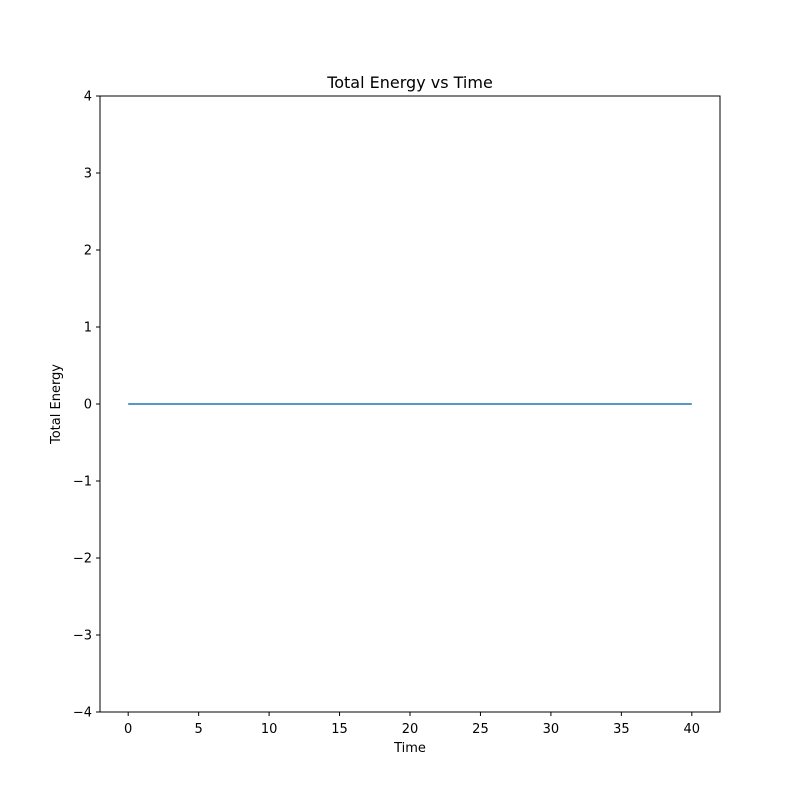 This screenshot has width=800, height=800. I want to click on y-tick-label: 1, so click(88, 328).